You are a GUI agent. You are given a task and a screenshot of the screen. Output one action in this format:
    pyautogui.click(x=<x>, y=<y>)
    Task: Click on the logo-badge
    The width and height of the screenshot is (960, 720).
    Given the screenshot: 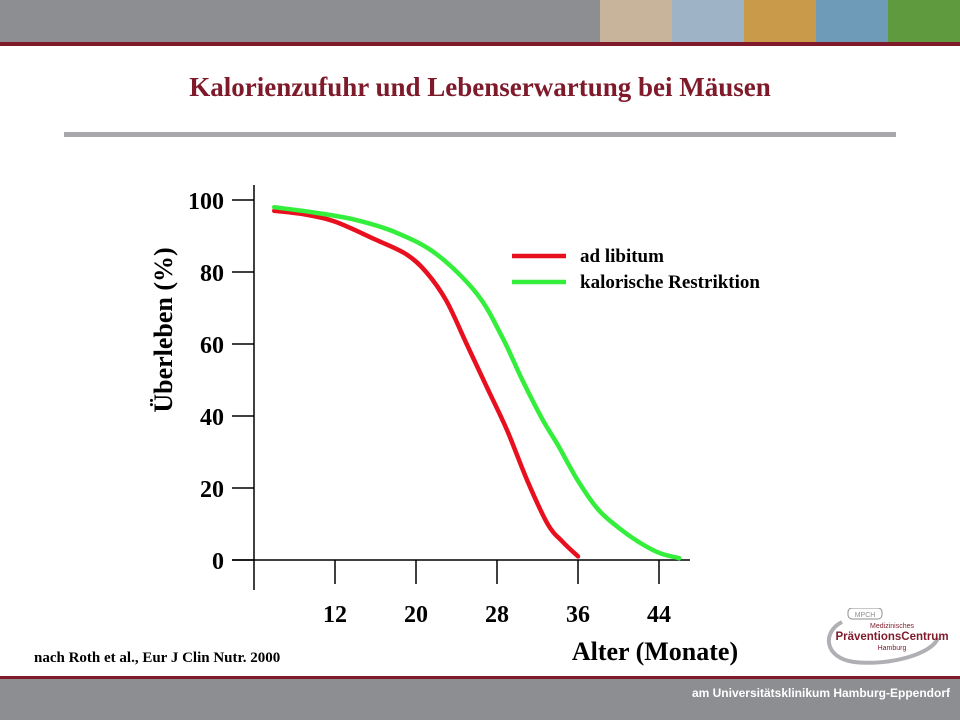 What is the action you would take?
    pyautogui.click(x=865, y=614)
    